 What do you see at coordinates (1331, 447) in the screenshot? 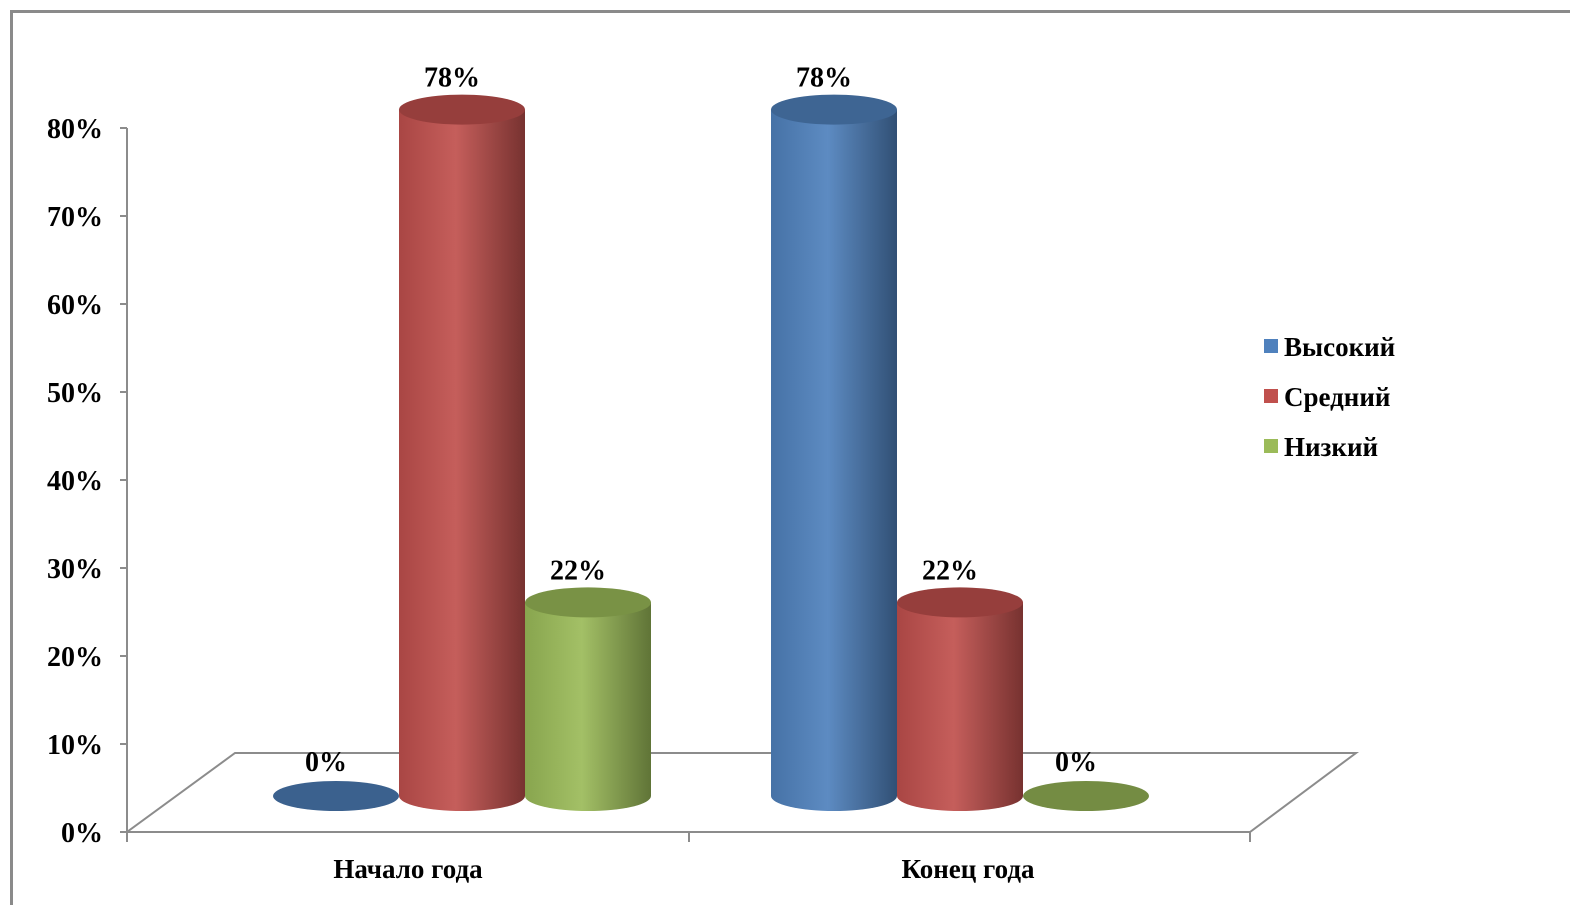
I see `legend-label: Низкий` at bounding box center [1331, 447].